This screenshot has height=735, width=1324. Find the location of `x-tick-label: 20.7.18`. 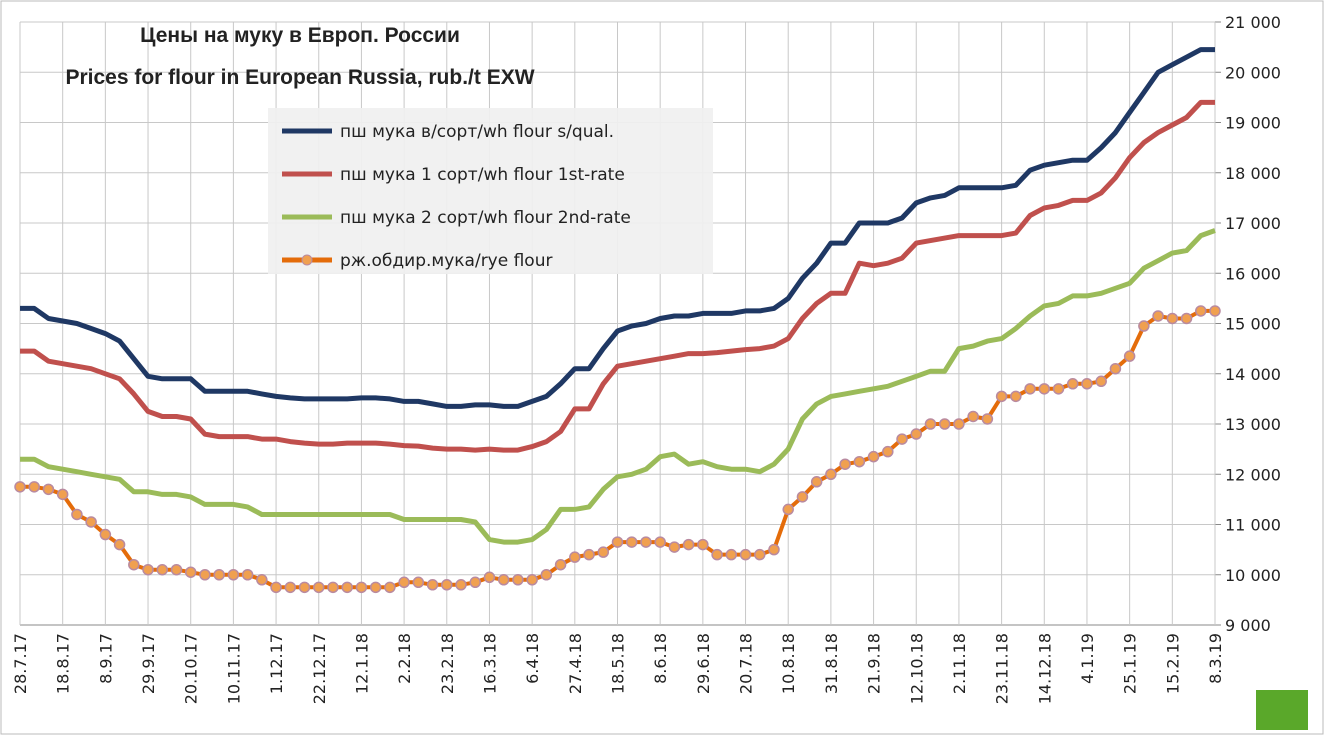

x-tick-label: 20.7.18 is located at coordinates (746, 663).